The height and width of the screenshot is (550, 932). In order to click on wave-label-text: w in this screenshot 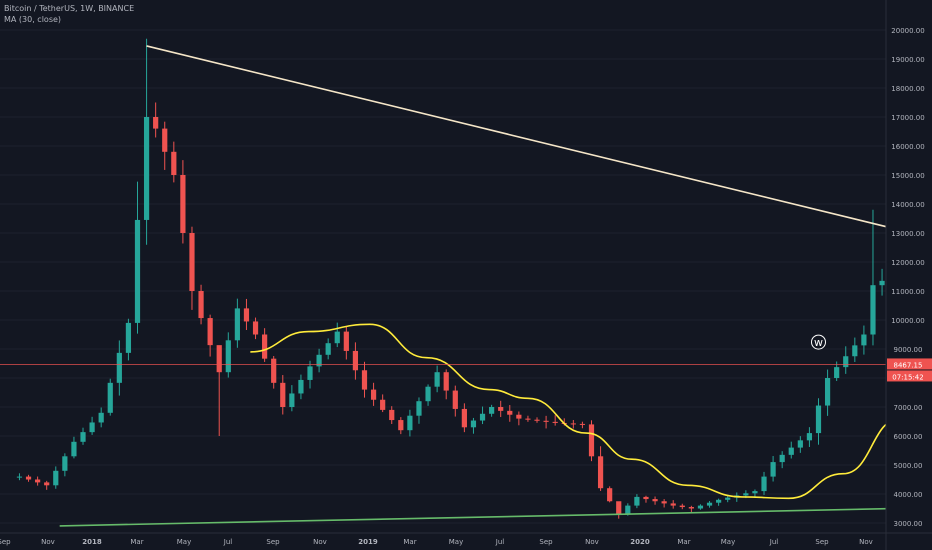, I will do `click(818, 342)`.